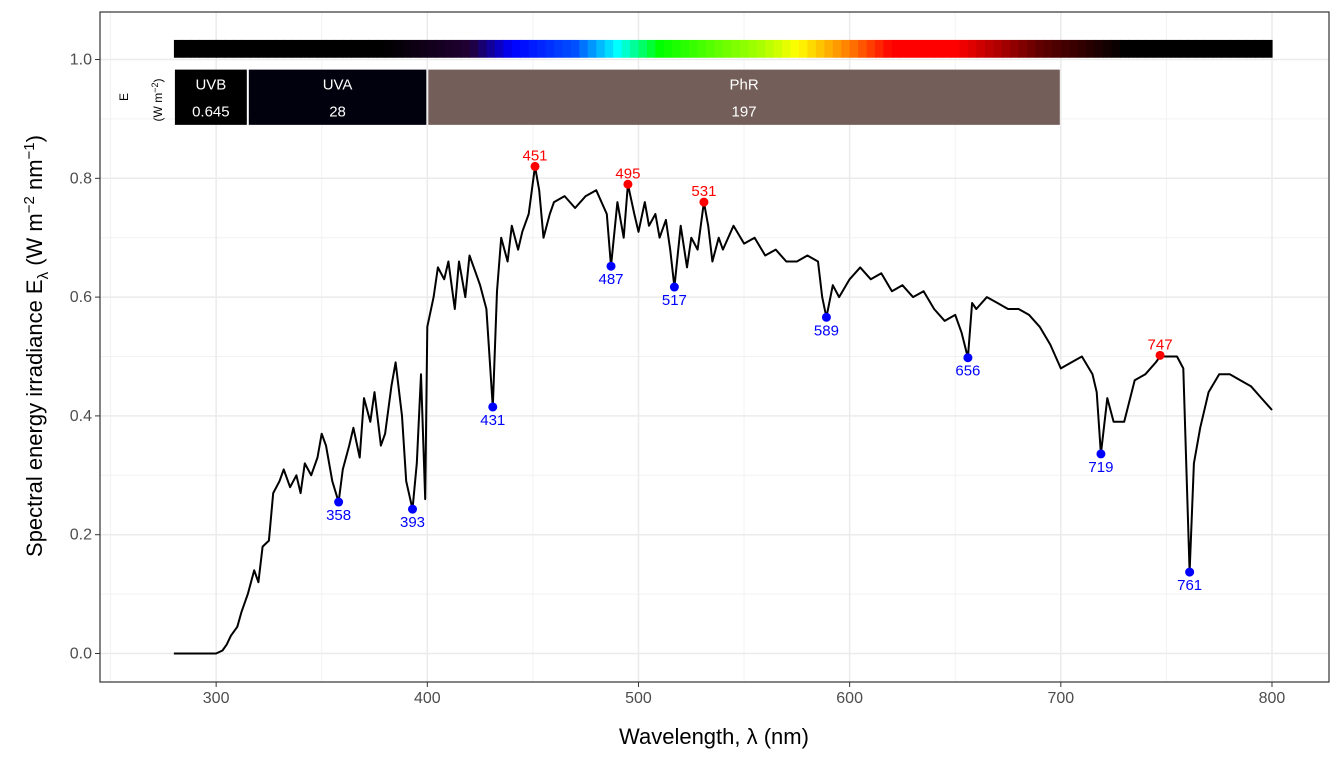  What do you see at coordinates (674, 300) in the screenshot?
I see `valley-label: 517` at bounding box center [674, 300].